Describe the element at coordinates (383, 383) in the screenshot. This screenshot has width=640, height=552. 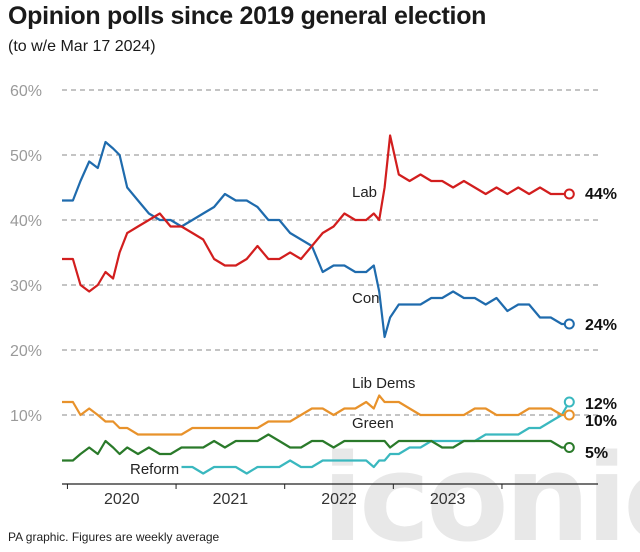
I see `series-label-lib-dems: Lib Dems` at that location.